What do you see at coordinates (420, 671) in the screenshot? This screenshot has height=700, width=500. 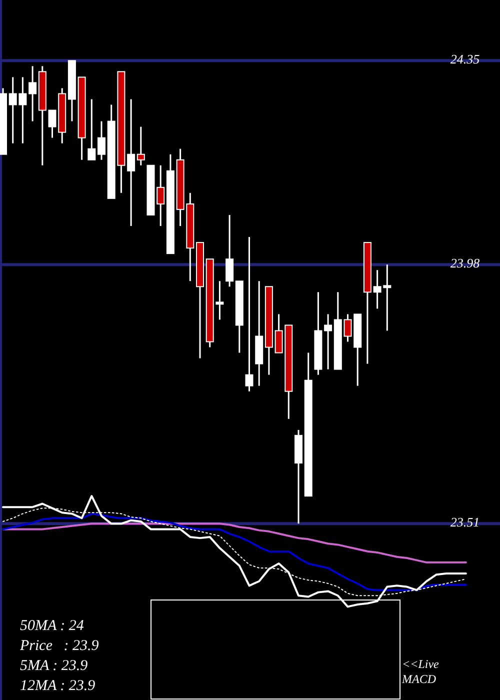 I see `text: <<Live MACD` at bounding box center [420, 671].